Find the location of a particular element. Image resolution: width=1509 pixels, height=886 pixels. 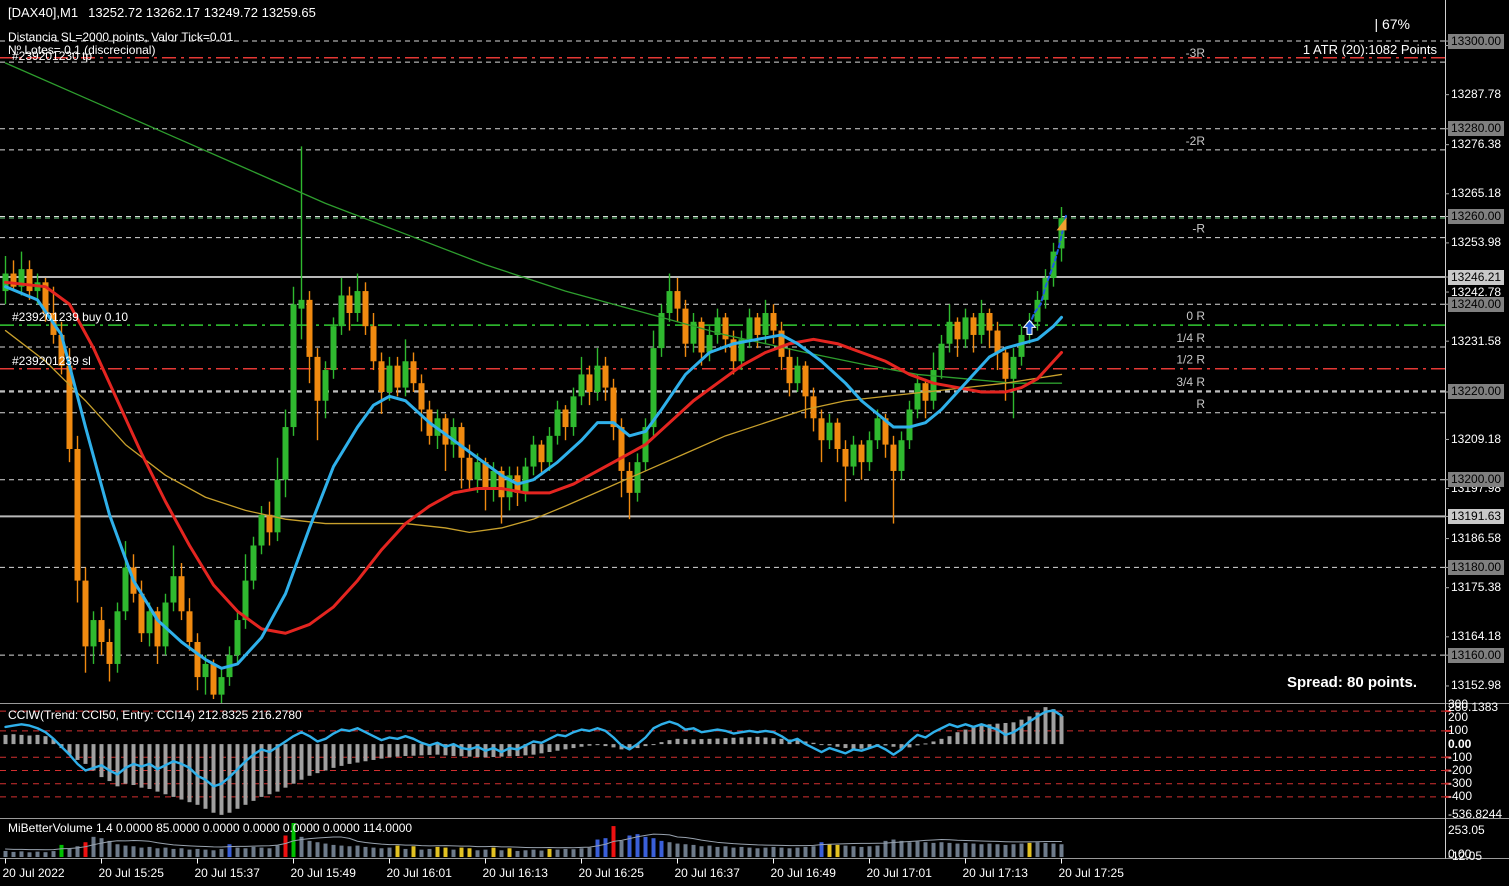

r-level-label: -R is located at coordinates (1198, 229).